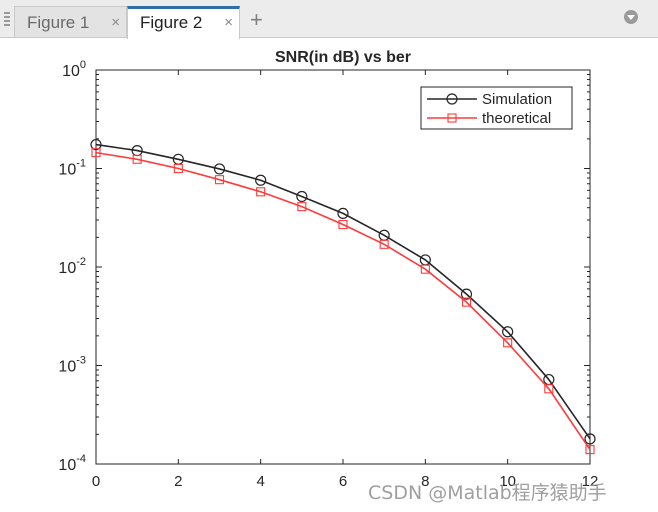 The image size is (658, 512). Describe the element at coordinates (171, 22) in the screenshot. I see `tab-figure-2-label: Figure 2` at that location.